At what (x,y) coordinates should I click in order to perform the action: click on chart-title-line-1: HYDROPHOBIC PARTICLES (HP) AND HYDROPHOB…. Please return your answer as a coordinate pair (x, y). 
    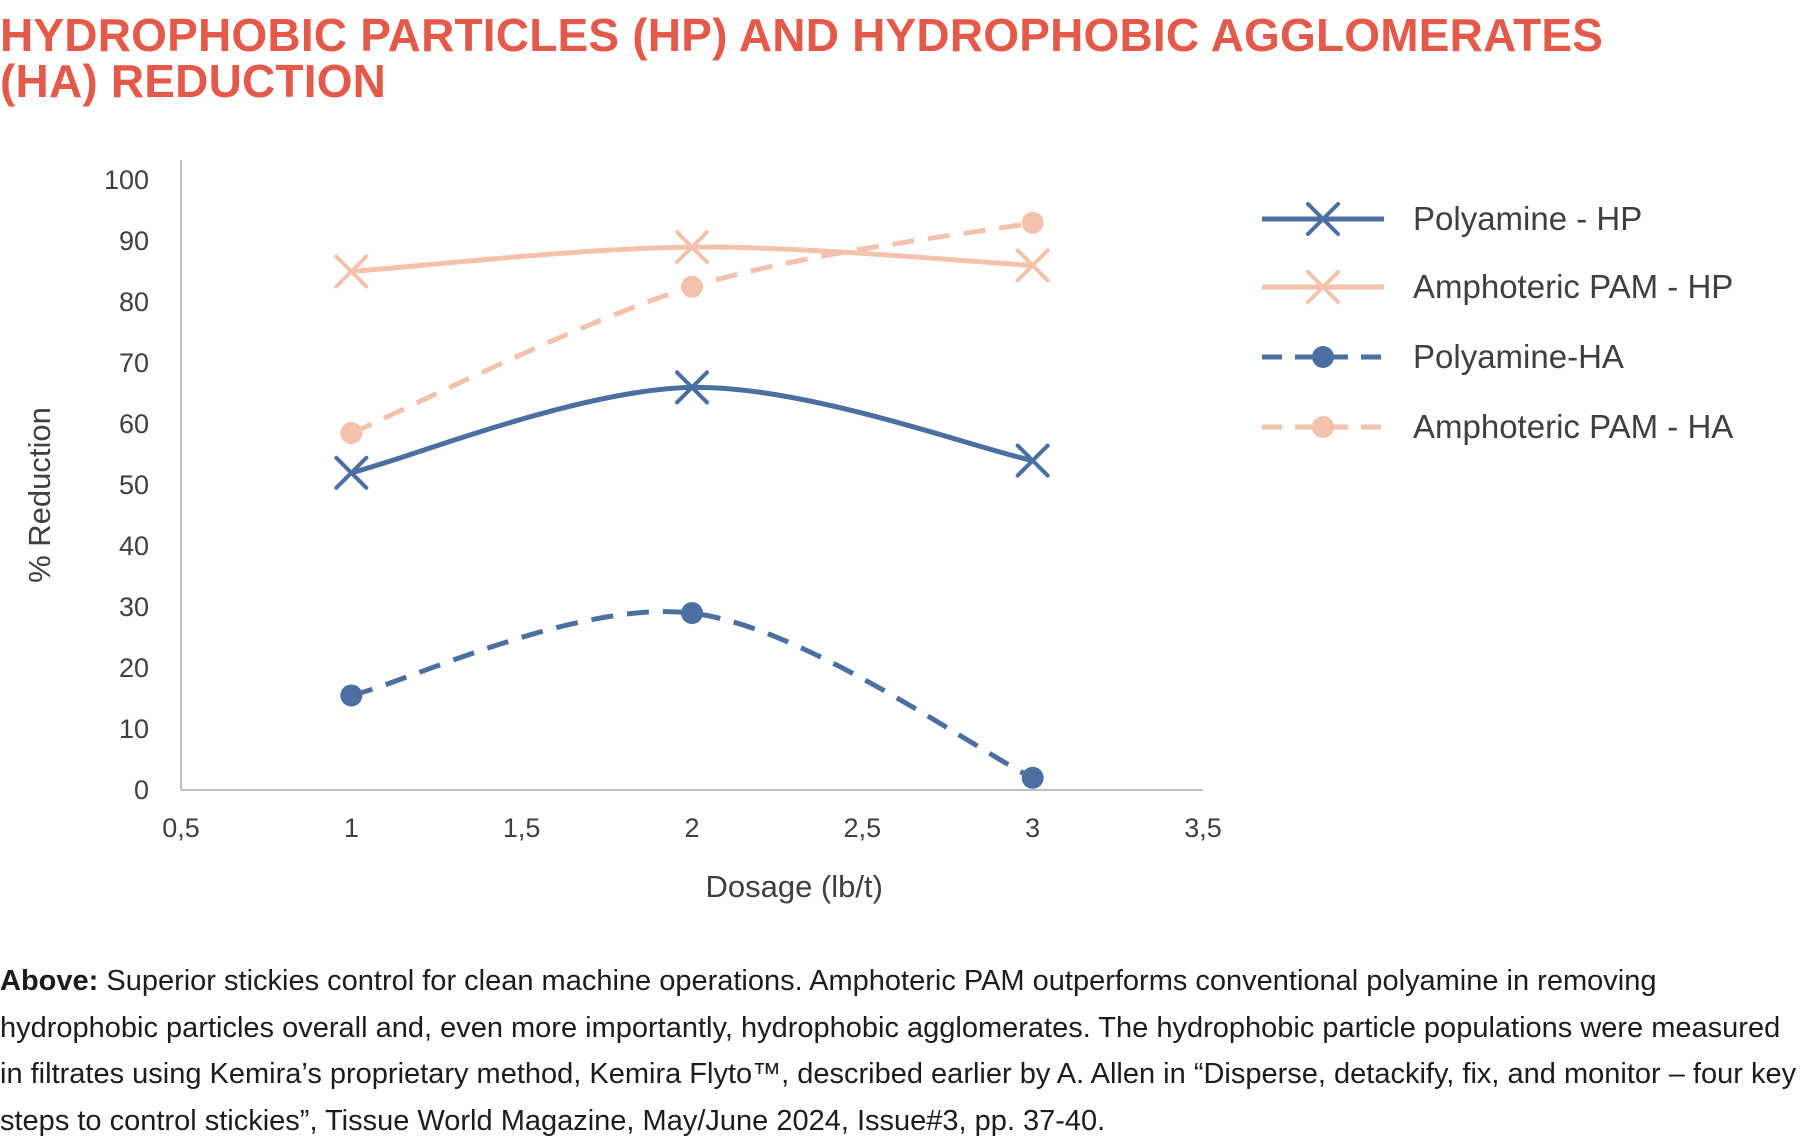
    Looking at the image, I should click on (802, 35).